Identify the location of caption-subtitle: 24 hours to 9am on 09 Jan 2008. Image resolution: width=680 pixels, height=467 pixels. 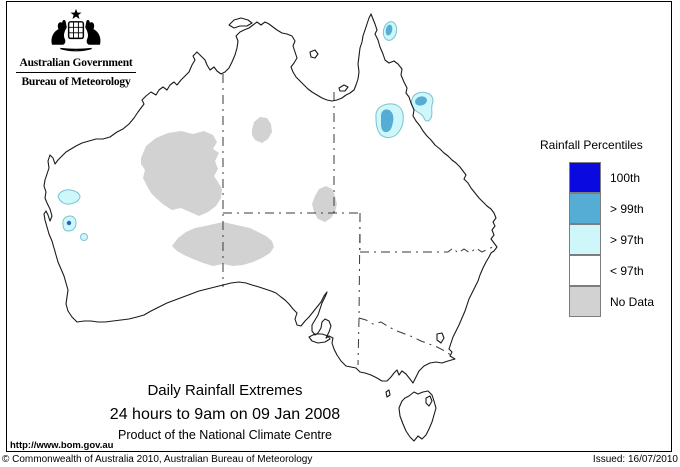
(225, 414).